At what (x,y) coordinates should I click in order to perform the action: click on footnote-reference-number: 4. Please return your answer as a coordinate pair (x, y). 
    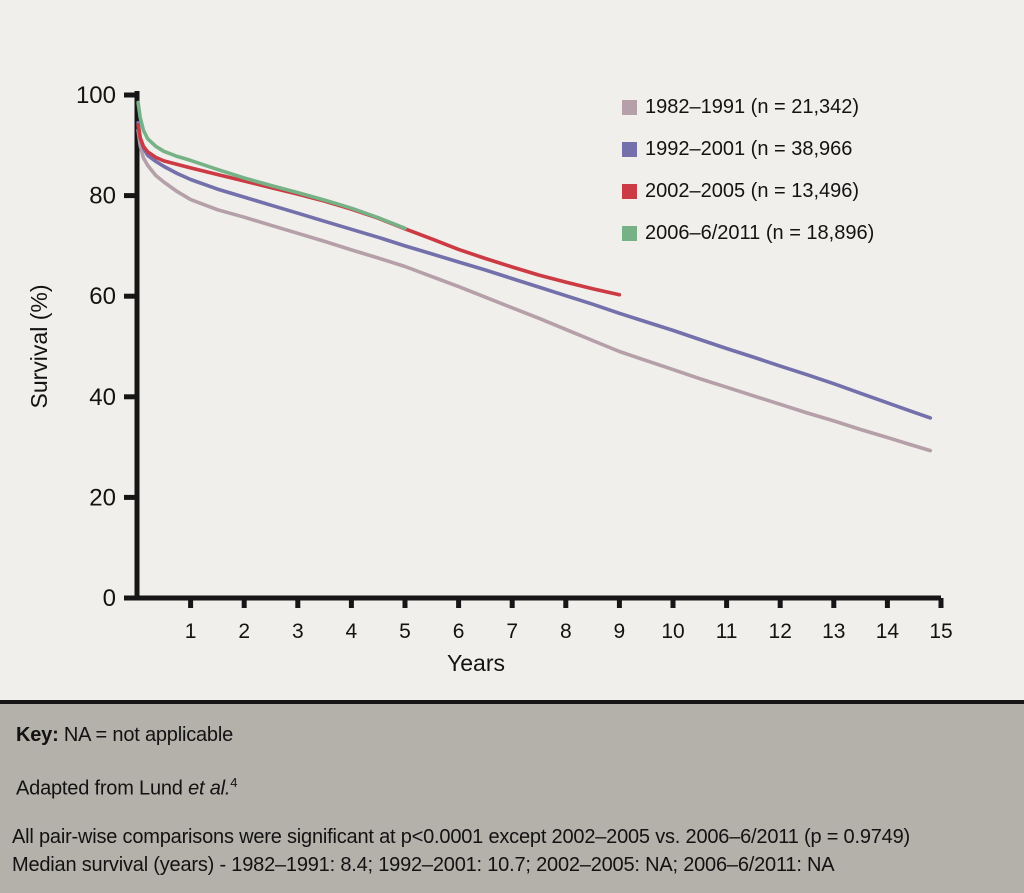
    Looking at the image, I should click on (234, 782).